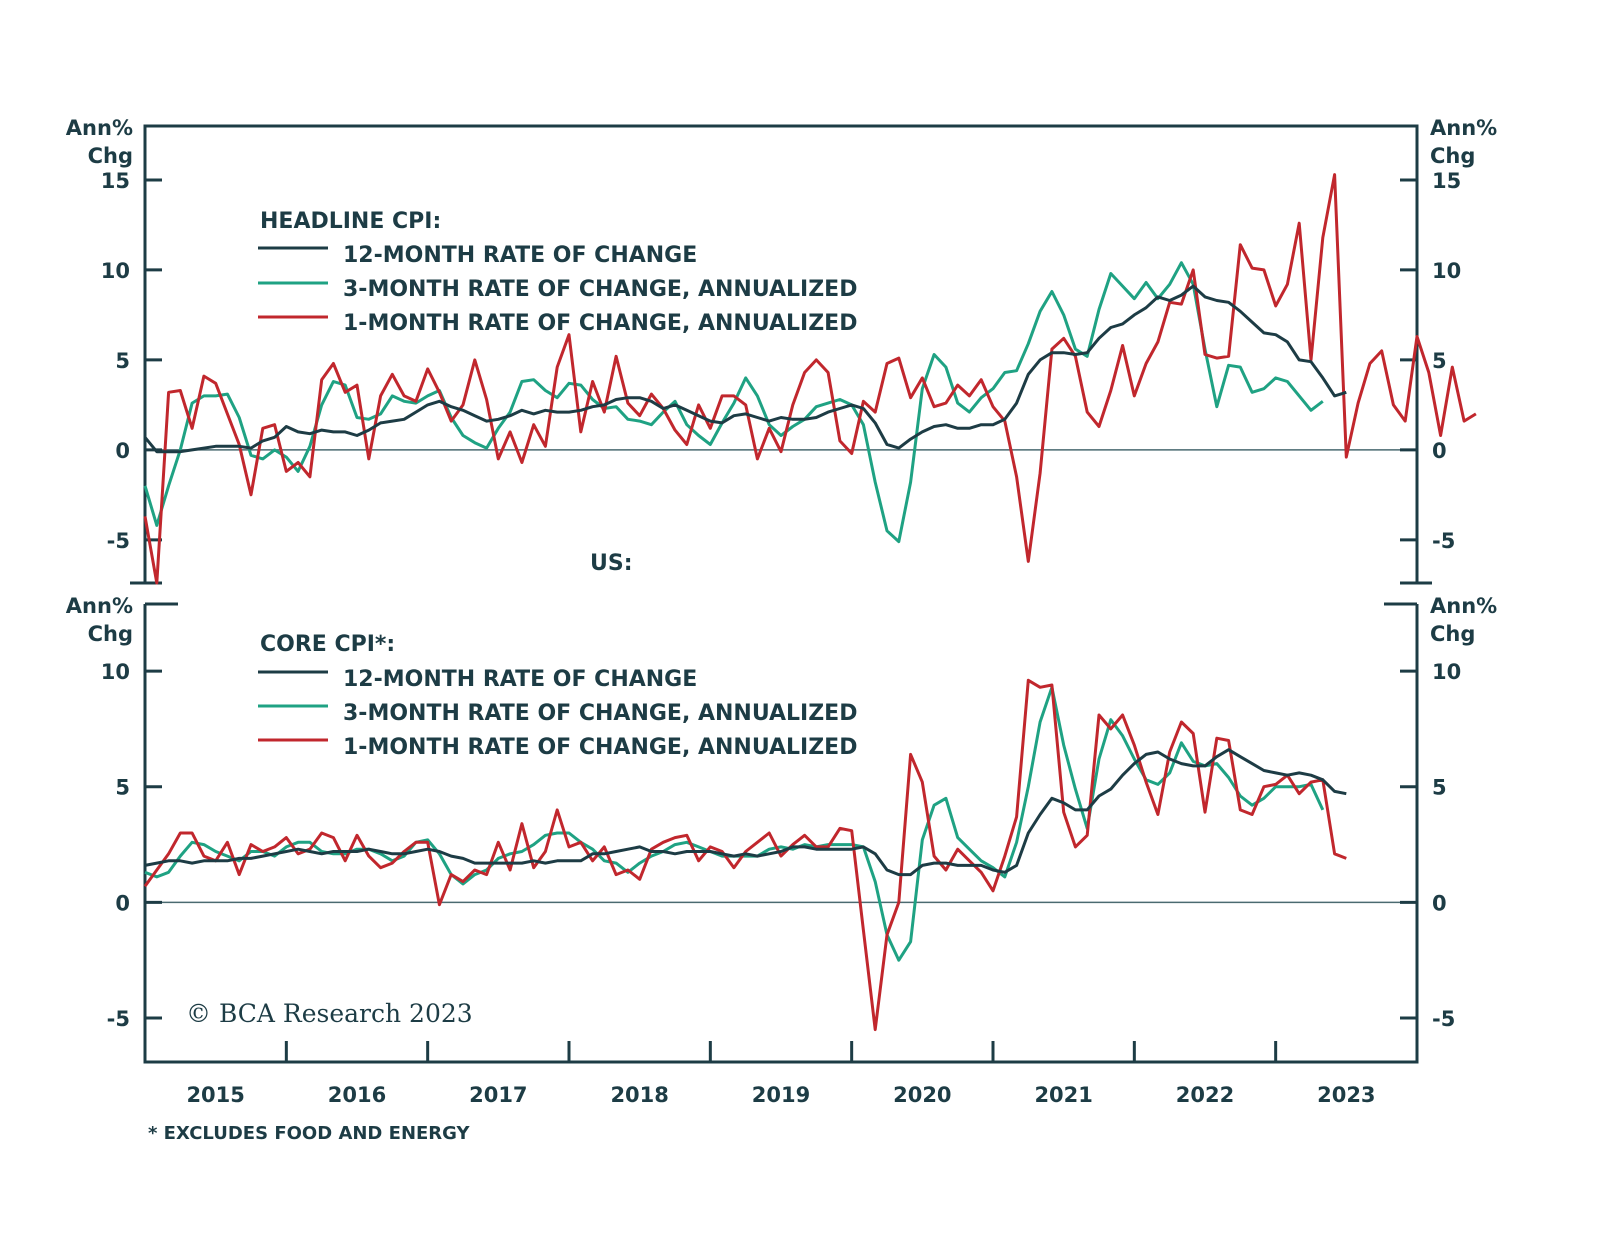 The width and height of the screenshot is (1600, 1254). I want to click on top-left-ytick-label: -5, so click(118, 541).